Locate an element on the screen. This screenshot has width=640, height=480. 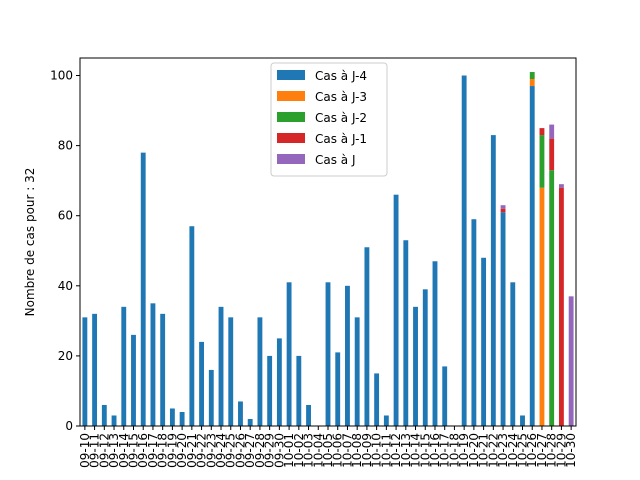
x-tick-label: 10-29 is located at coordinates (561, 450).